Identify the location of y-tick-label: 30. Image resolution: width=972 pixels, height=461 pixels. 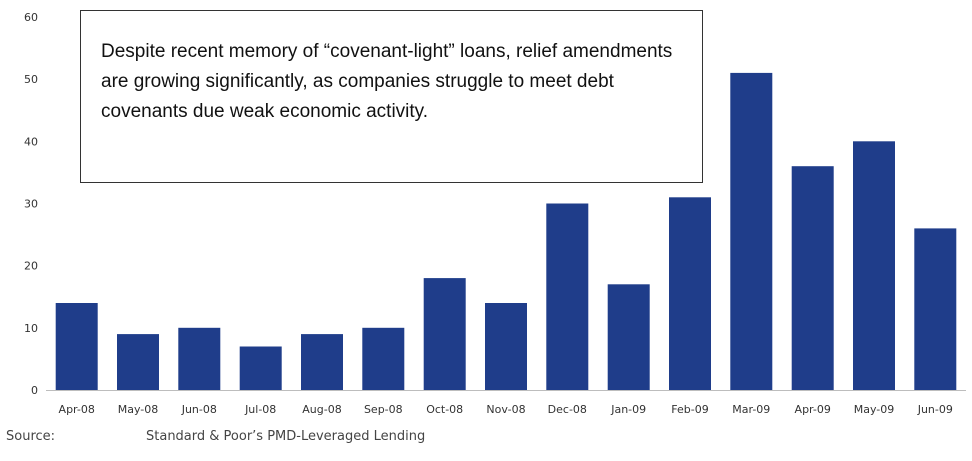
(31, 204).